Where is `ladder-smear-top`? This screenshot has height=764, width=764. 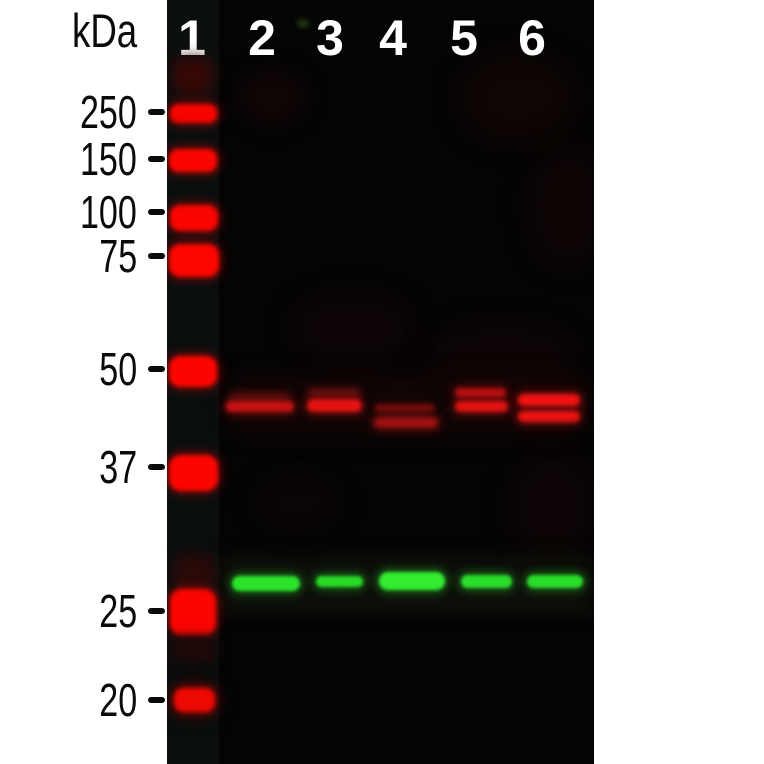 ladder-smear-top is located at coordinates (193, 76).